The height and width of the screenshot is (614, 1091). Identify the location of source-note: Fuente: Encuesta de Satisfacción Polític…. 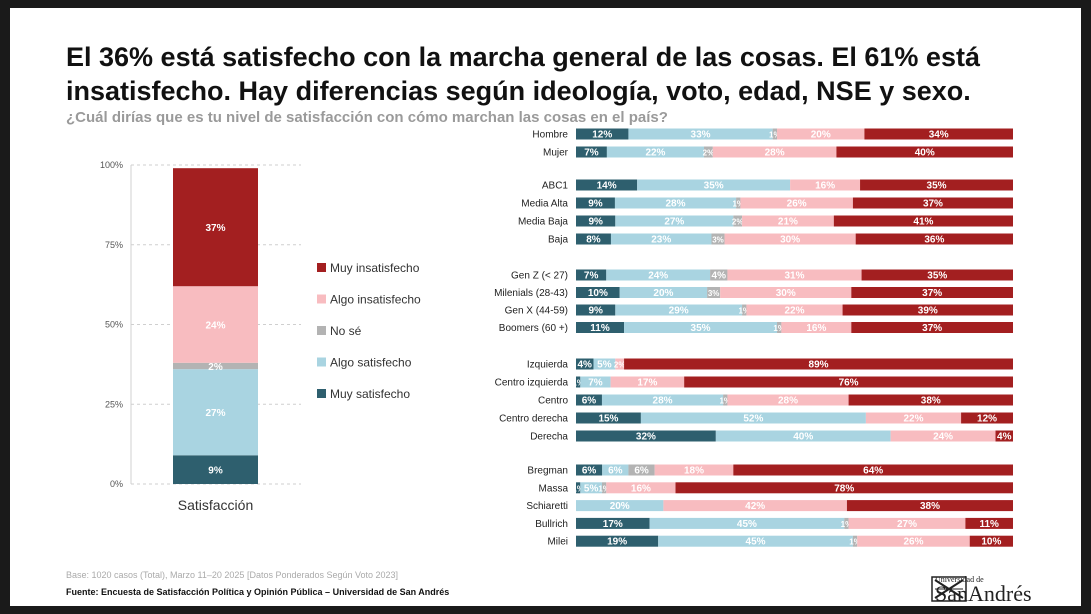
(258, 592).